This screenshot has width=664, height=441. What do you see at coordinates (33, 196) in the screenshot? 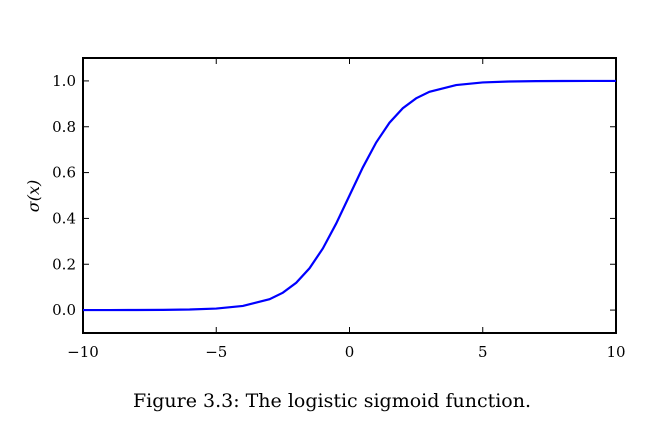
I see `y-axis-label: σ(x)` at bounding box center [33, 196].